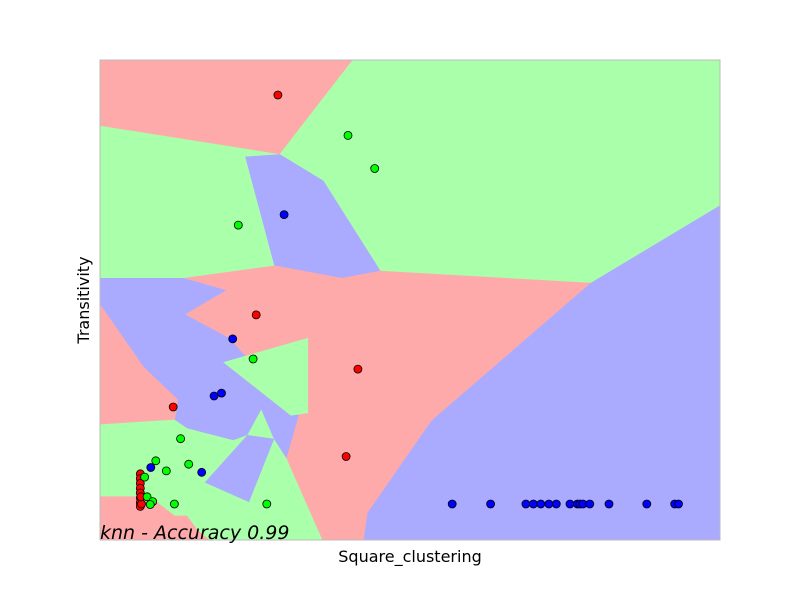 The width and height of the screenshot is (800, 600). Describe the element at coordinates (239, 468) in the screenshot. I see `decision-region-blue` at that location.